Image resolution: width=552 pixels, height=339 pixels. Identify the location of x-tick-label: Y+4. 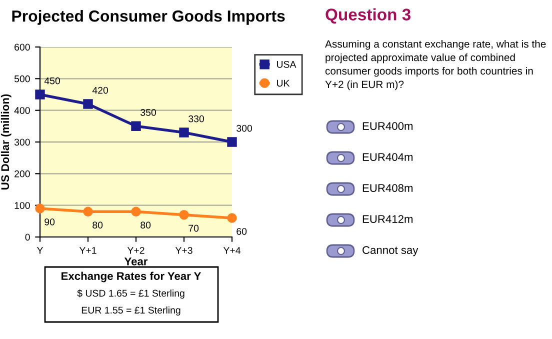
(231, 250).